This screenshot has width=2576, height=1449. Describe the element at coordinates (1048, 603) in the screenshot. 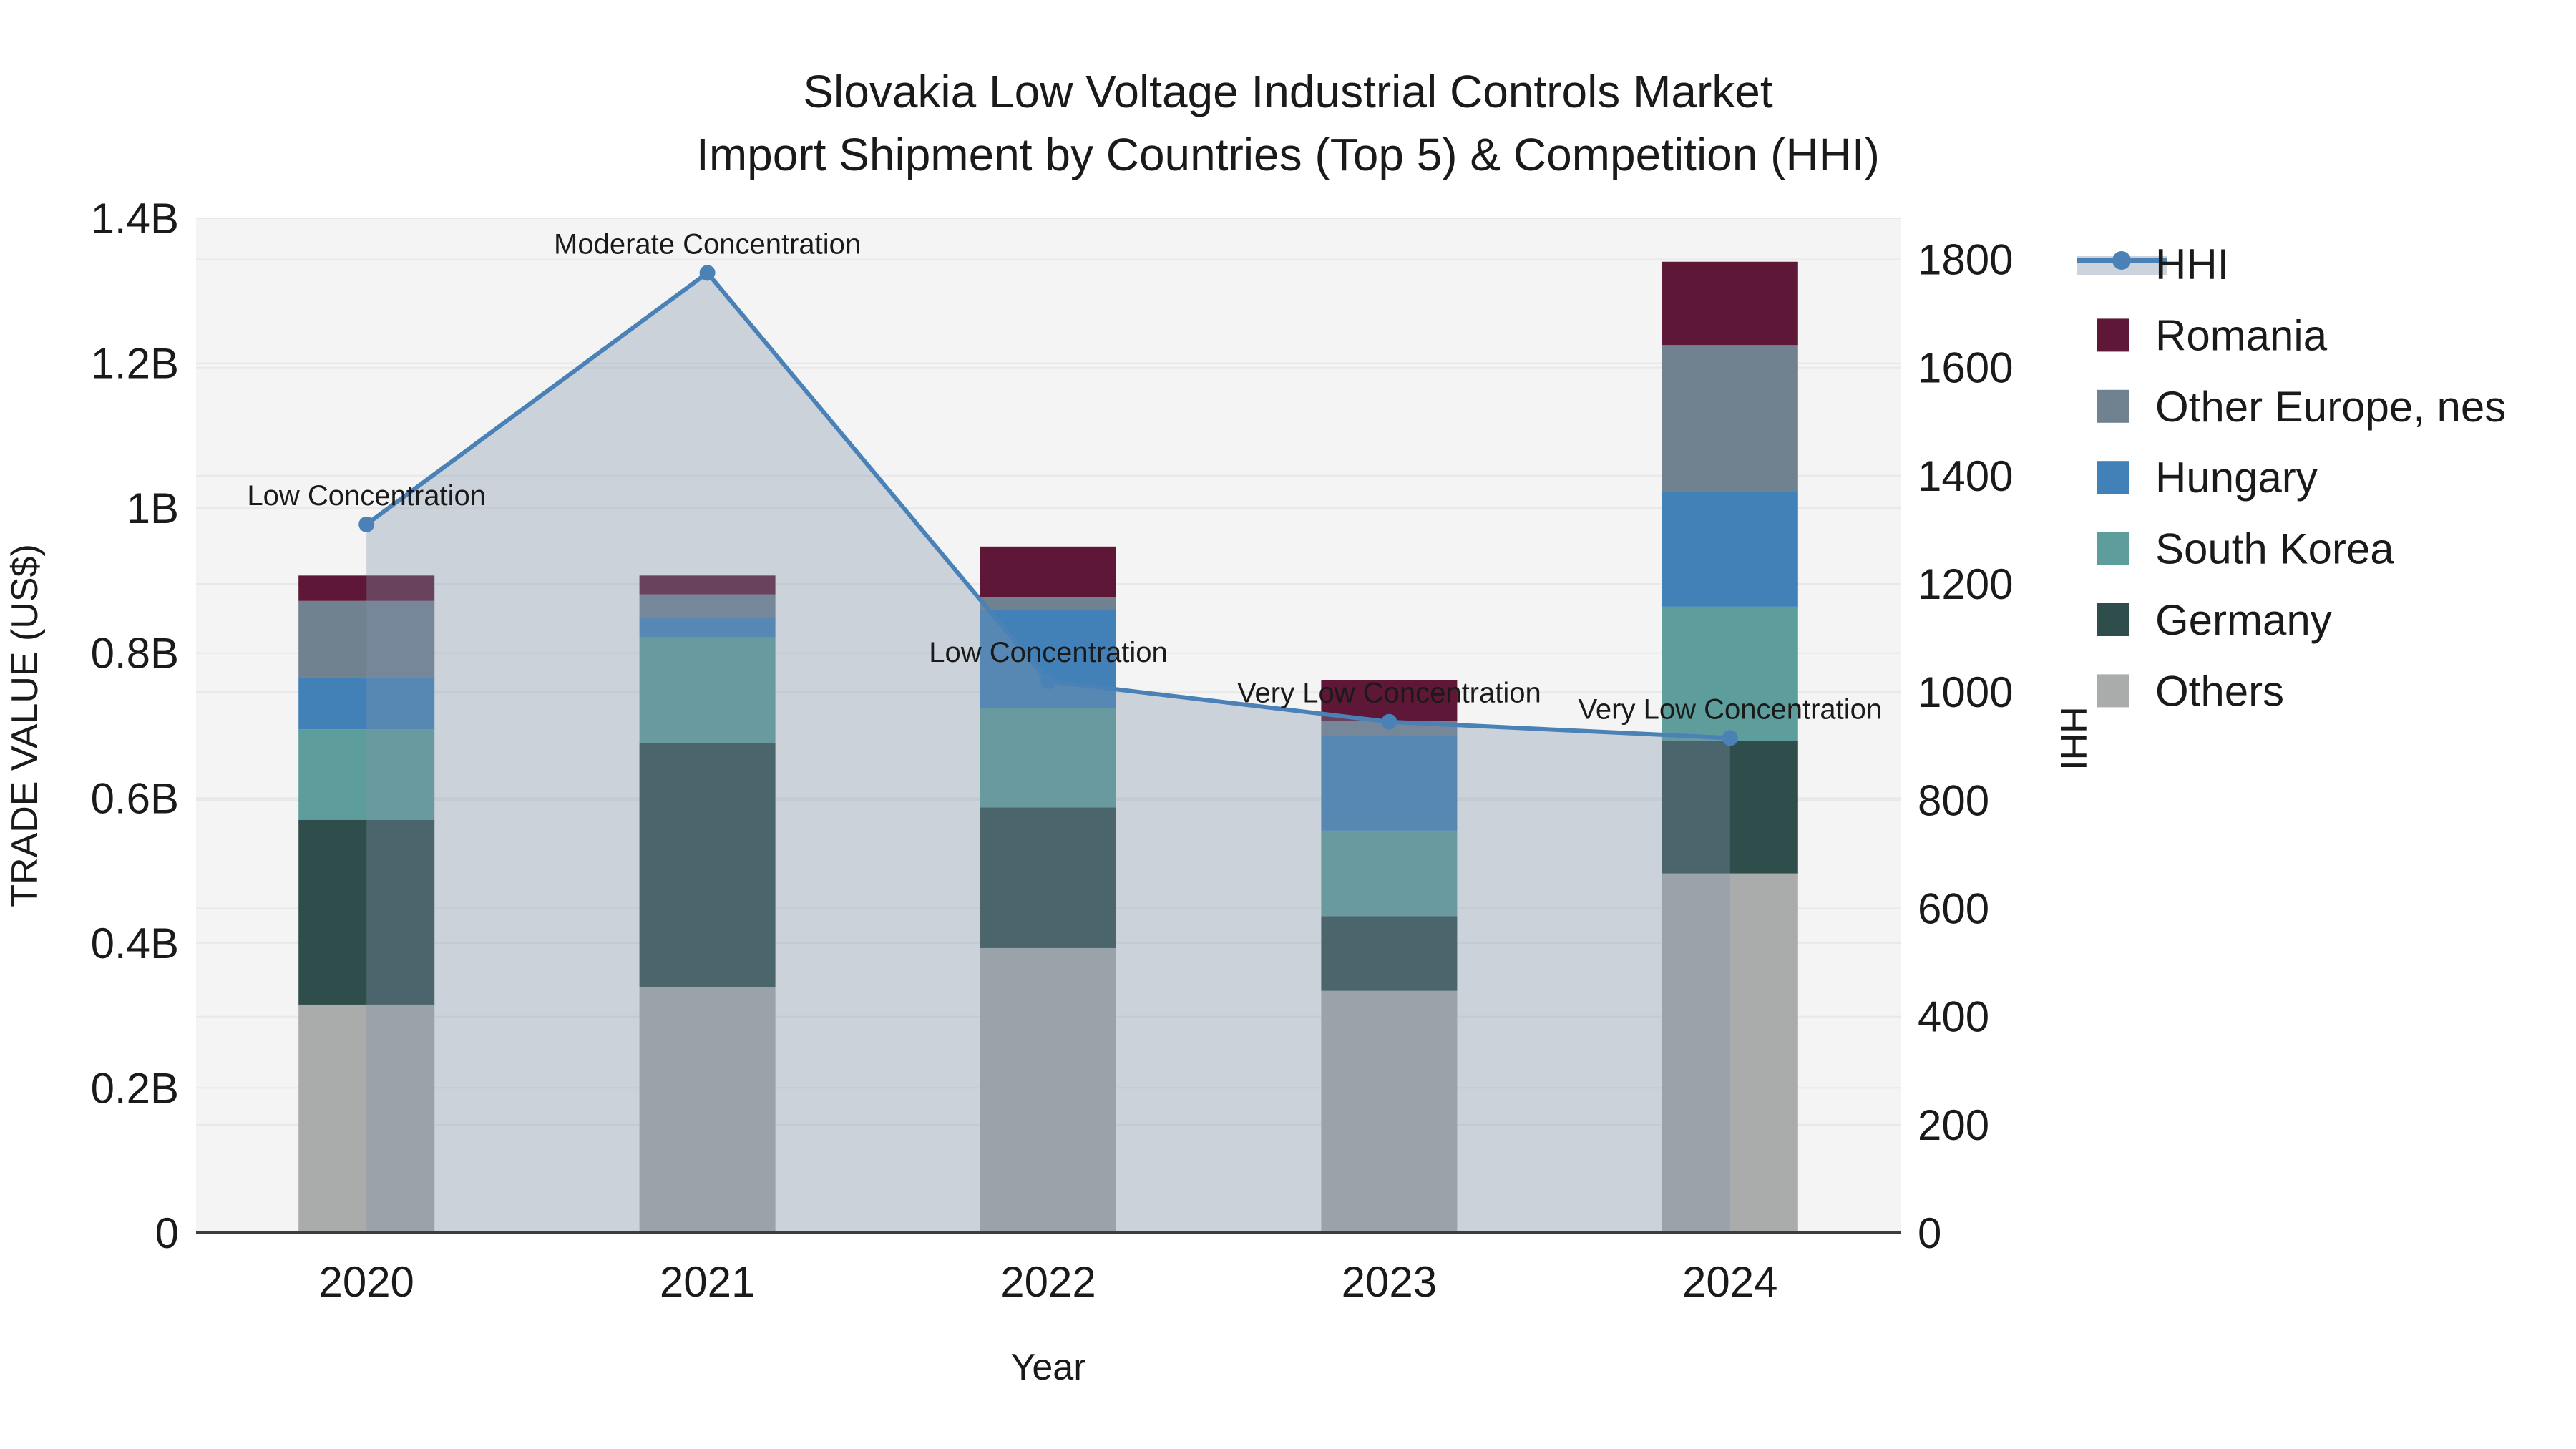

I see `bar-segment-2022-Other Europe, nes` at that location.